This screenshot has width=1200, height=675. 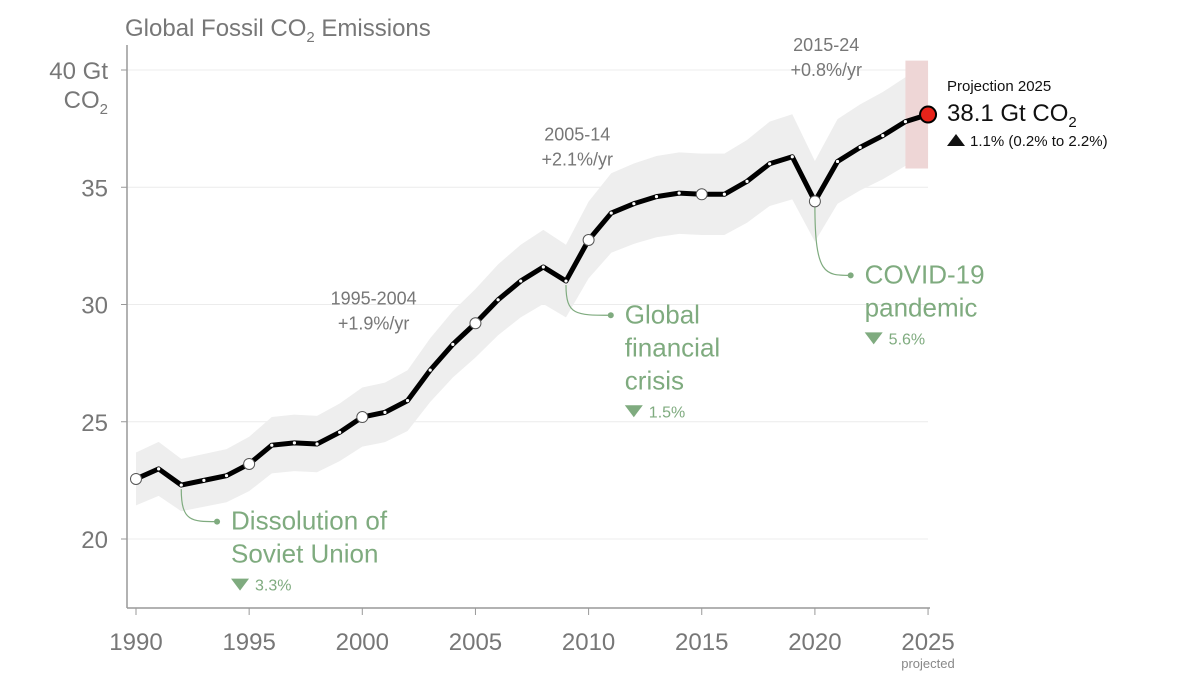 I want to click on trend-period: 1995-2004, so click(x=374, y=299).